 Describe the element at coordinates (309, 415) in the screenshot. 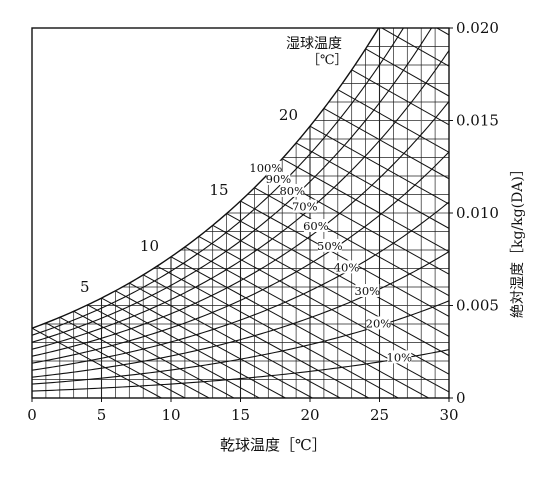

I see `x-tick-label: 20` at that location.